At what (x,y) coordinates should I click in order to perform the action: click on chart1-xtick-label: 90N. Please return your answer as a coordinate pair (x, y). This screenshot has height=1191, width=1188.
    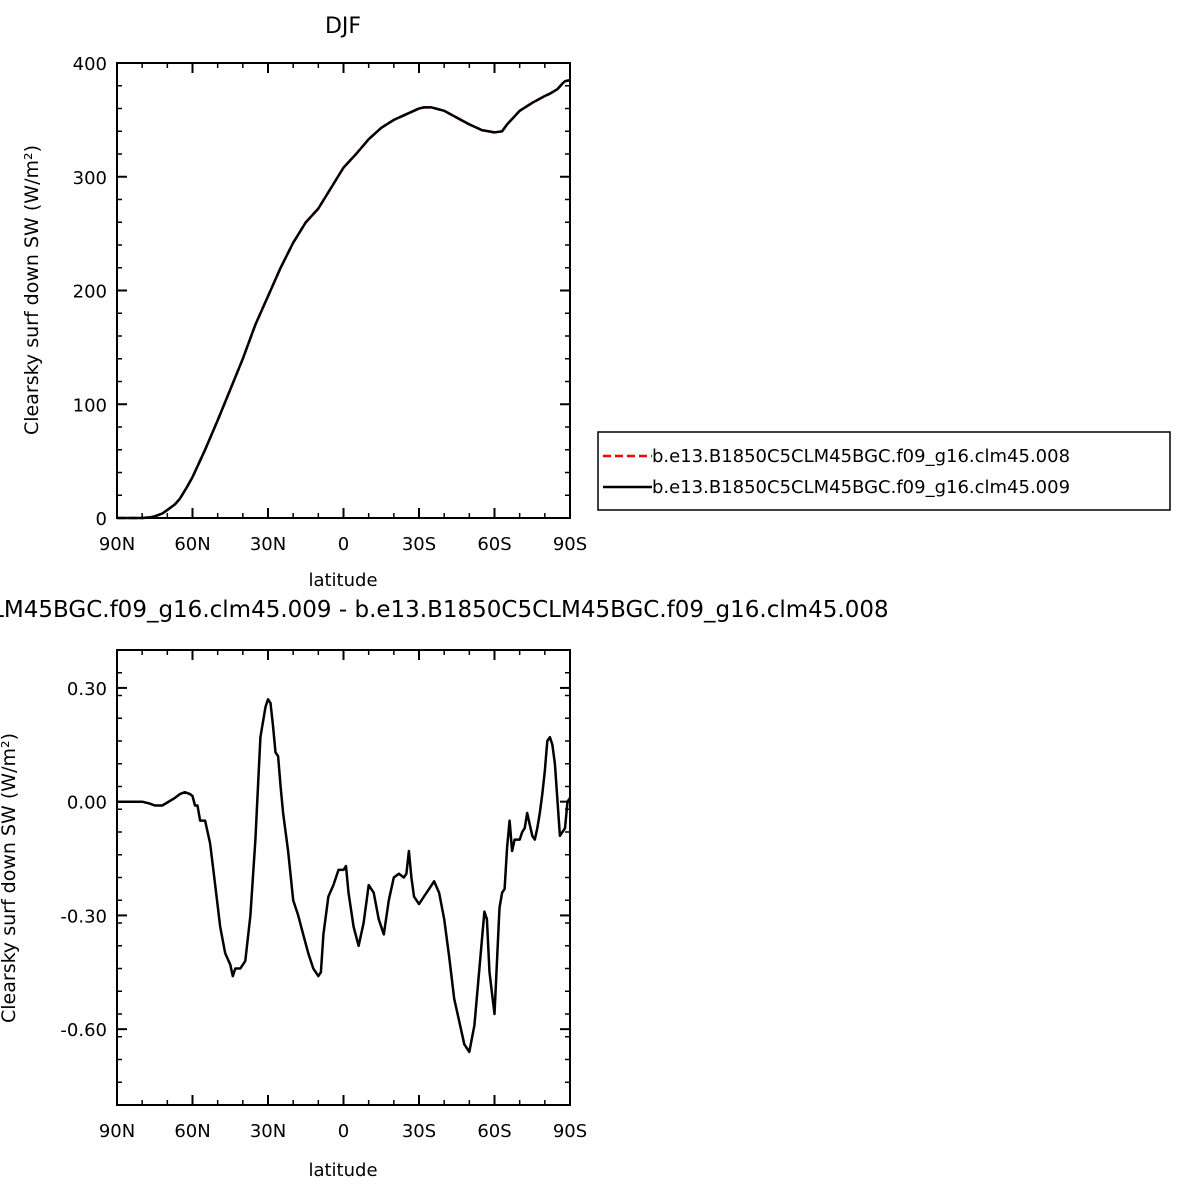
    Looking at the image, I should click on (117, 1131).